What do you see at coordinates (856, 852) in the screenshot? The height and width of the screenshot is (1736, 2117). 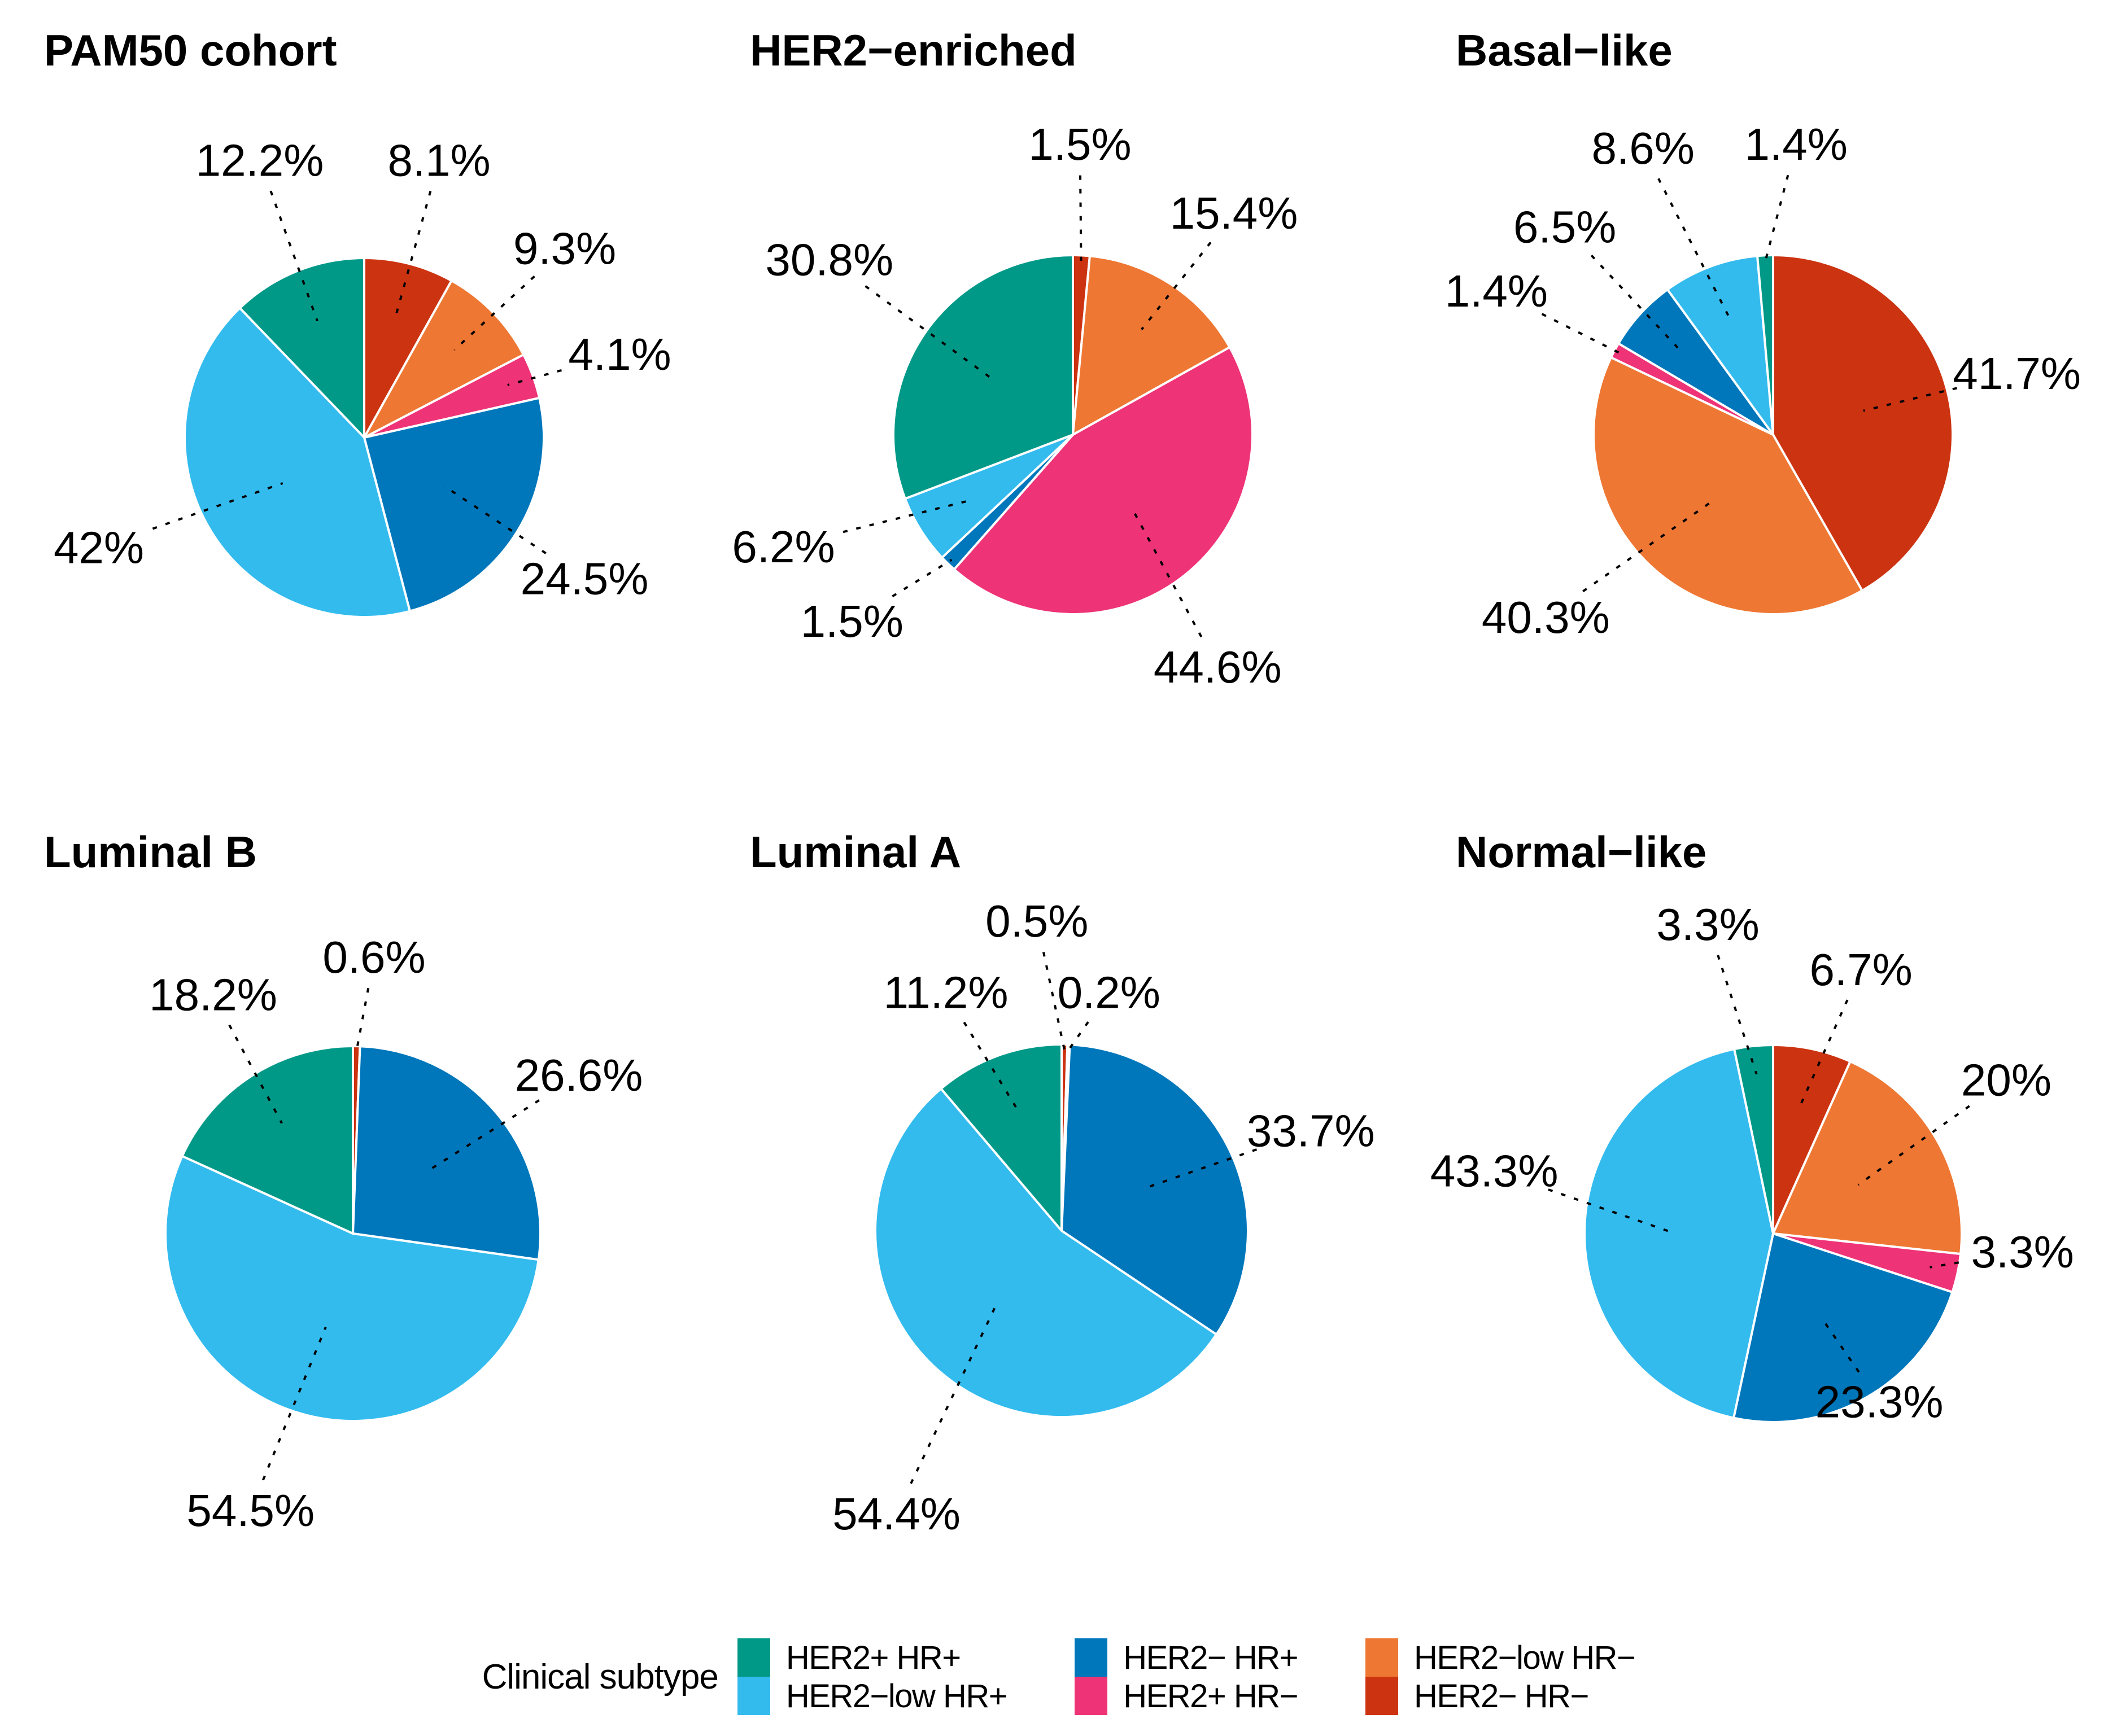 I see `panel-title-luminal-a: Luminal A` at bounding box center [856, 852].